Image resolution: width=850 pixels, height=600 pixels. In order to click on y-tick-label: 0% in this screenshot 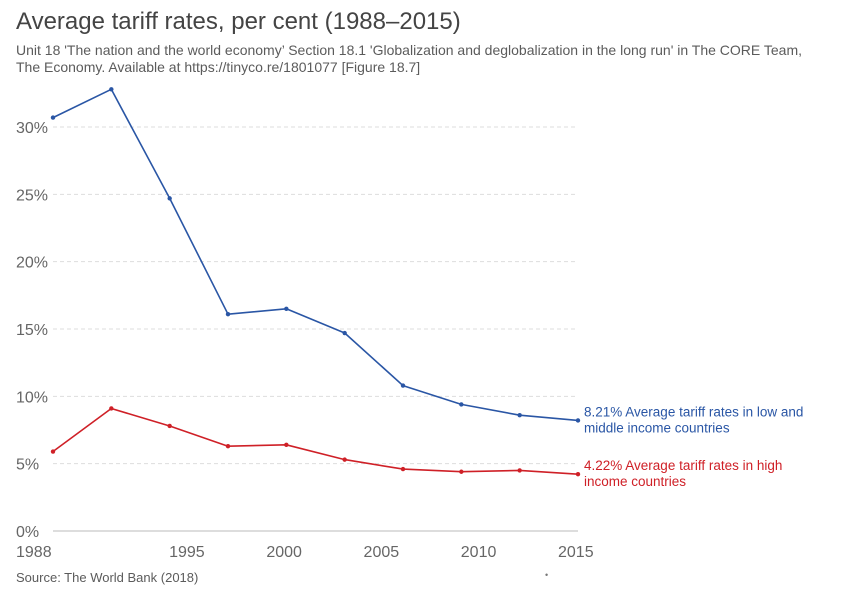, I will do `click(27, 532)`.